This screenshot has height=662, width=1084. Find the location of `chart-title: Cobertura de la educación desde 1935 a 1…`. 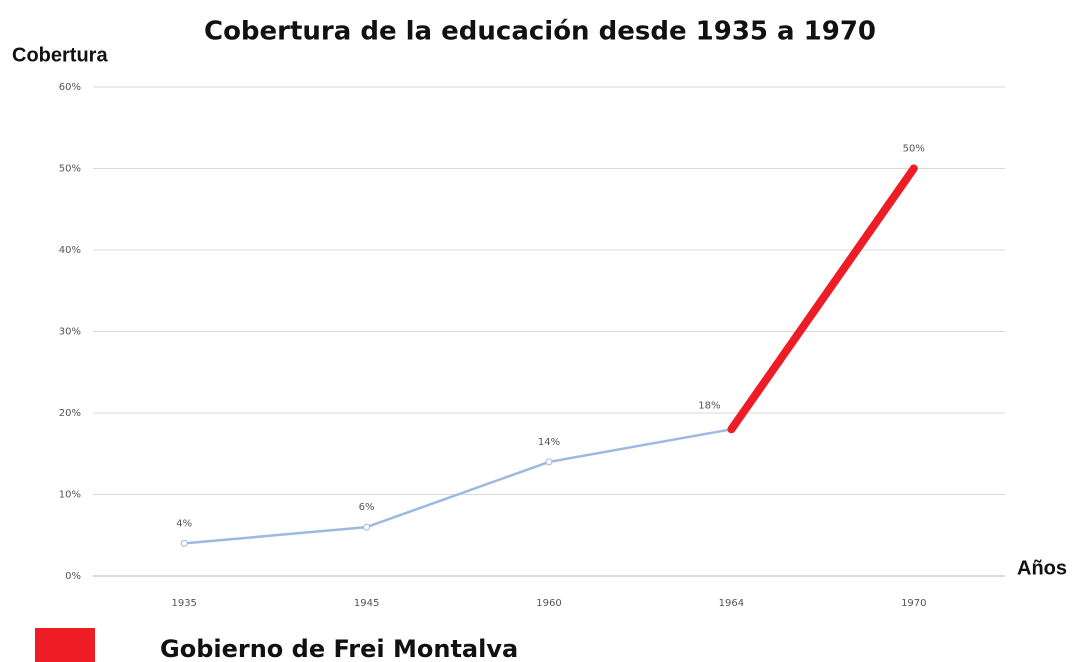

chart-title: Cobertura de la educación desde 1935 a 1… is located at coordinates (540, 32).